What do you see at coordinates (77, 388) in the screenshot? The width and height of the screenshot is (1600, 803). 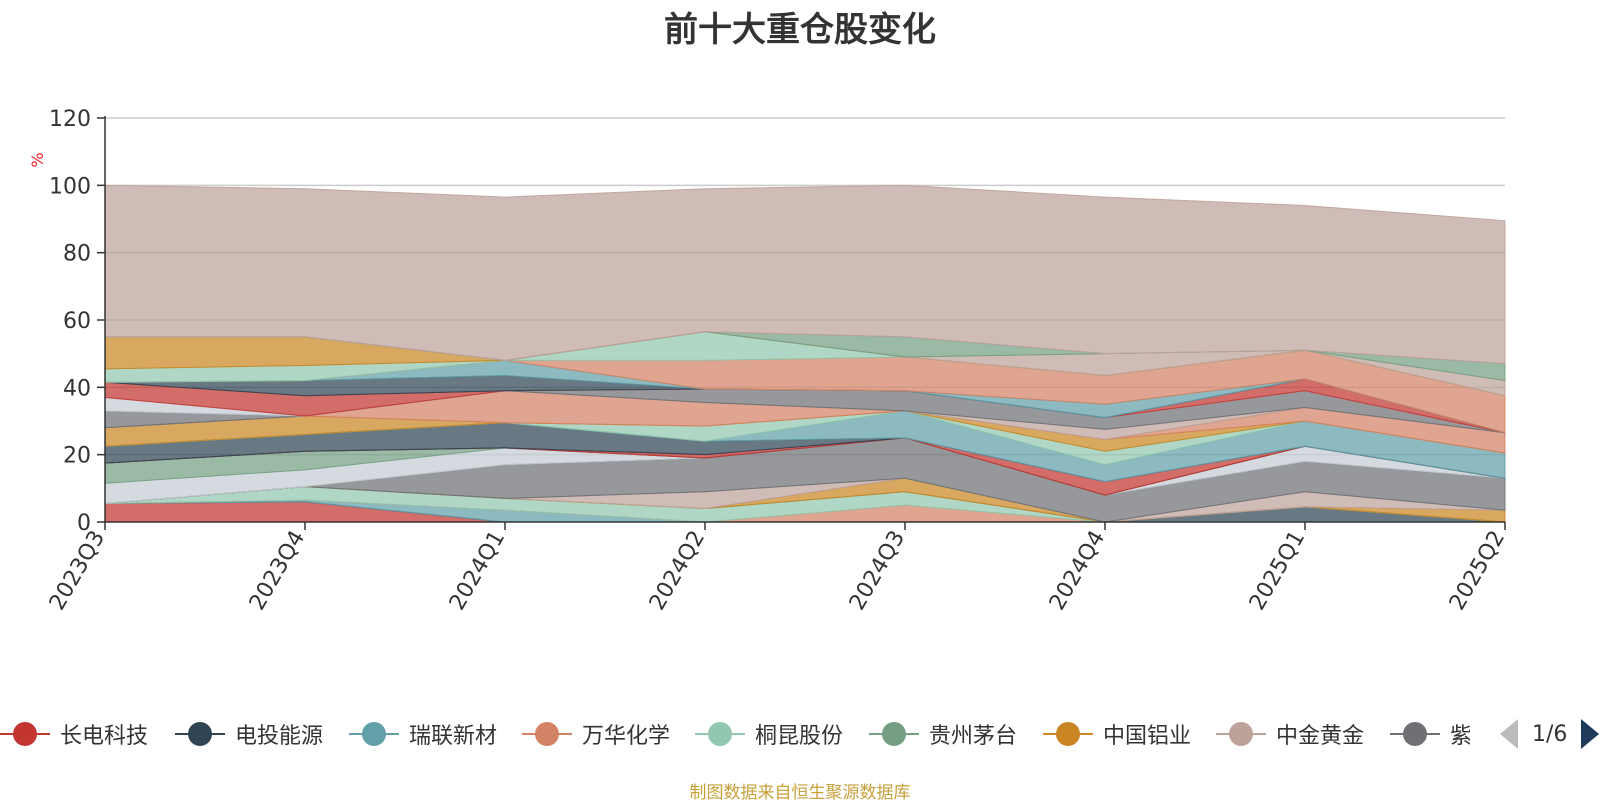 I see `y-tick-label: 40` at bounding box center [77, 388].